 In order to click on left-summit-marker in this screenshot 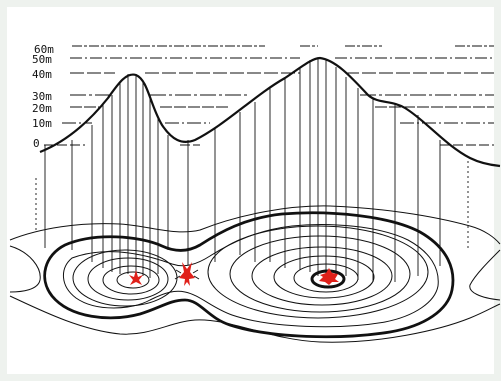, I will do `click(136, 277)`.